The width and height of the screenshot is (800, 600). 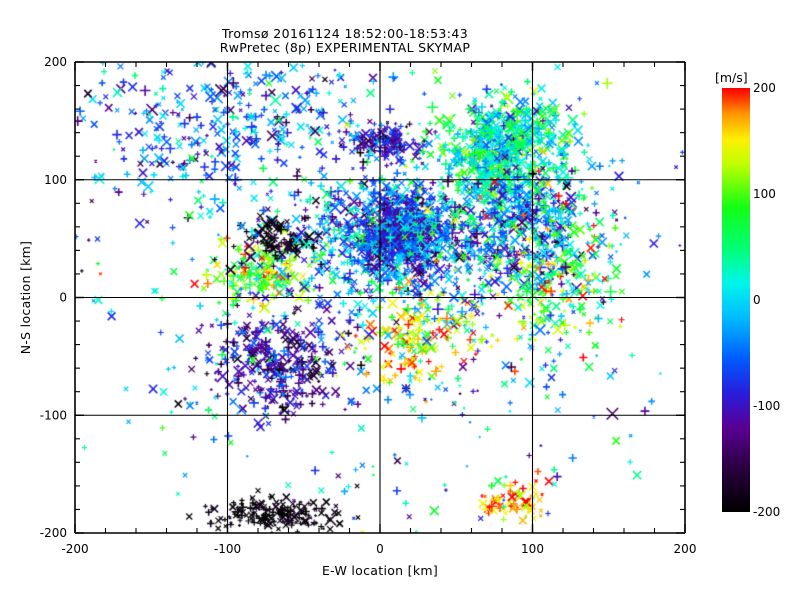 What do you see at coordinates (767, 512) in the screenshot?
I see `colorbar-tick--200: -200` at bounding box center [767, 512].